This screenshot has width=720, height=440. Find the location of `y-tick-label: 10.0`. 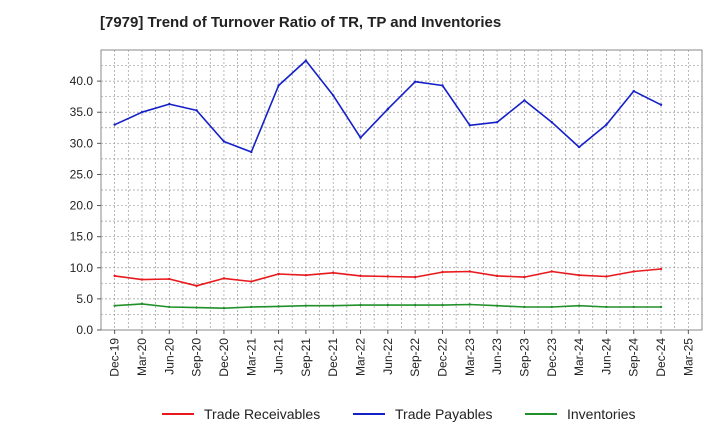

y-tick-label: 10.0 is located at coordinates (82, 268).